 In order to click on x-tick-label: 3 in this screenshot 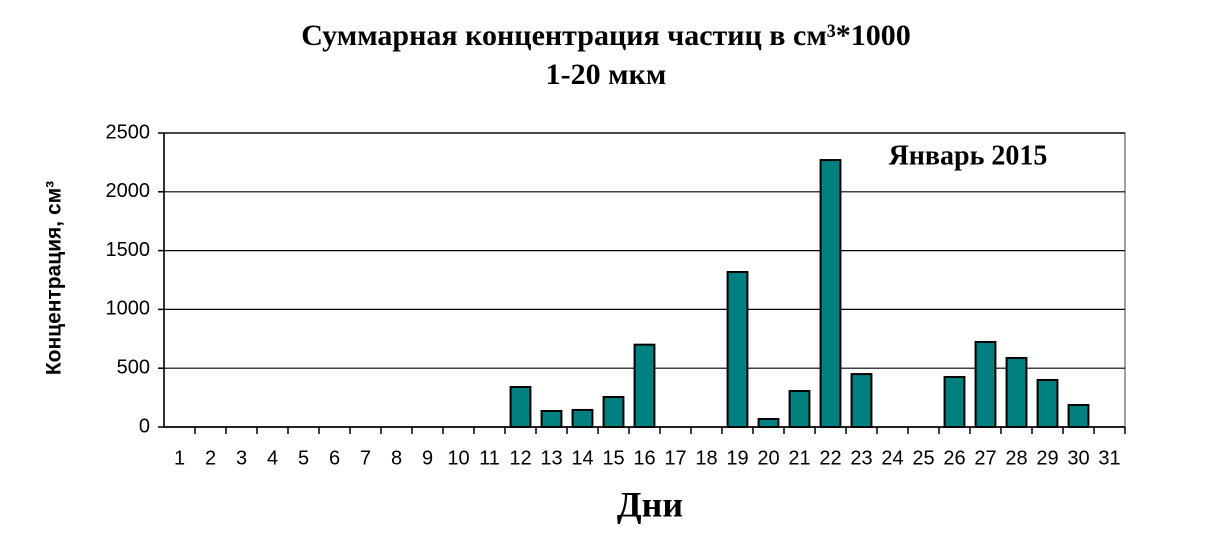, I will do `click(241, 458)`.